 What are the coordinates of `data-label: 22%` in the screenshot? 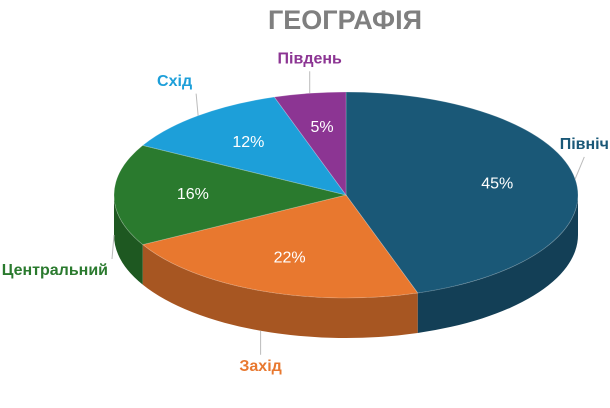 It's located at (290, 257).